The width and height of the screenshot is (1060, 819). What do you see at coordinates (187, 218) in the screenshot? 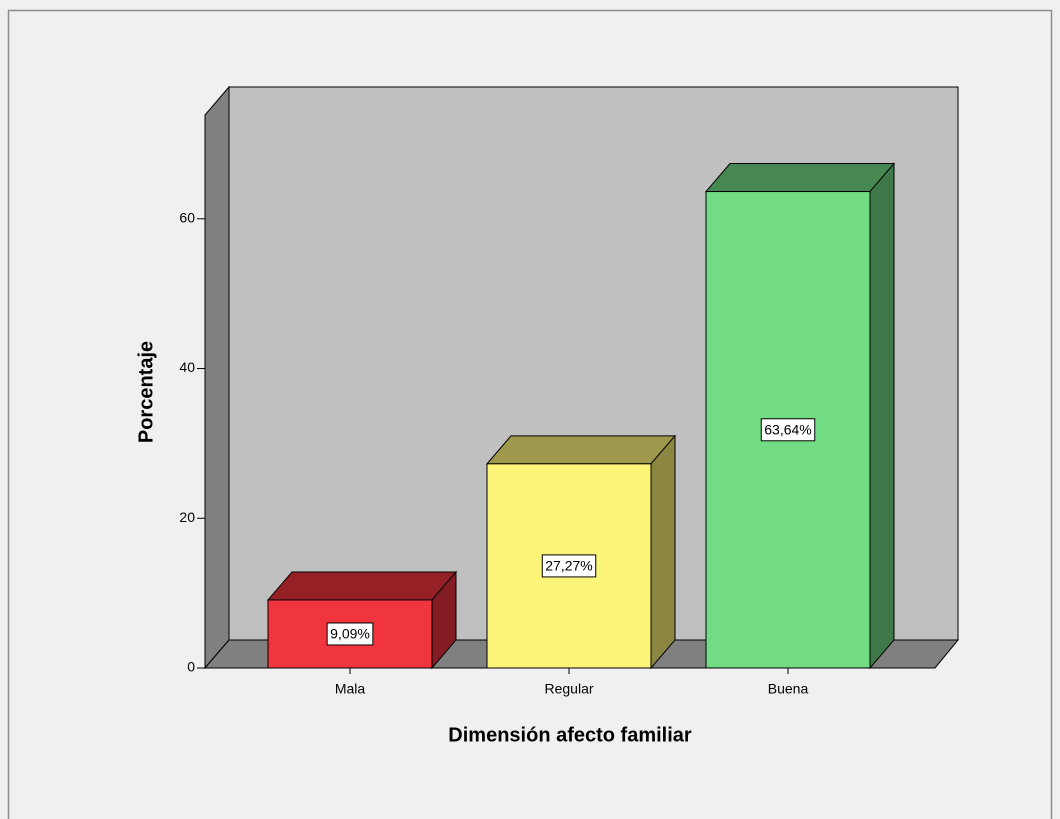
I see `y-tick-label: 60` at bounding box center [187, 218].